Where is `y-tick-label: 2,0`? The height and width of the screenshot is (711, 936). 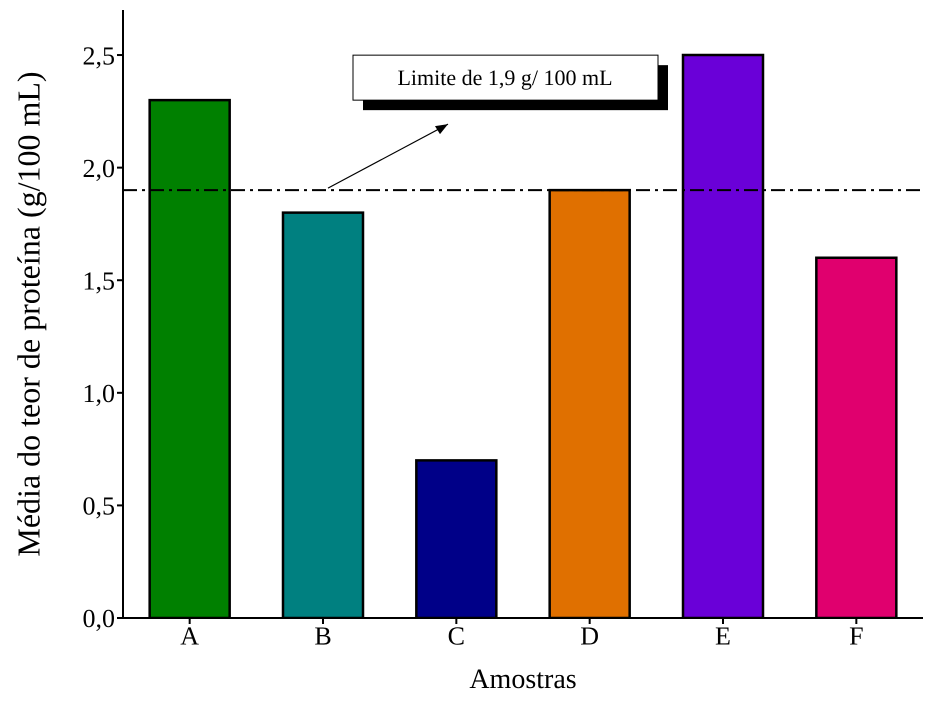 y-tick-label: 2,0 is located at coordinates (98, 168).